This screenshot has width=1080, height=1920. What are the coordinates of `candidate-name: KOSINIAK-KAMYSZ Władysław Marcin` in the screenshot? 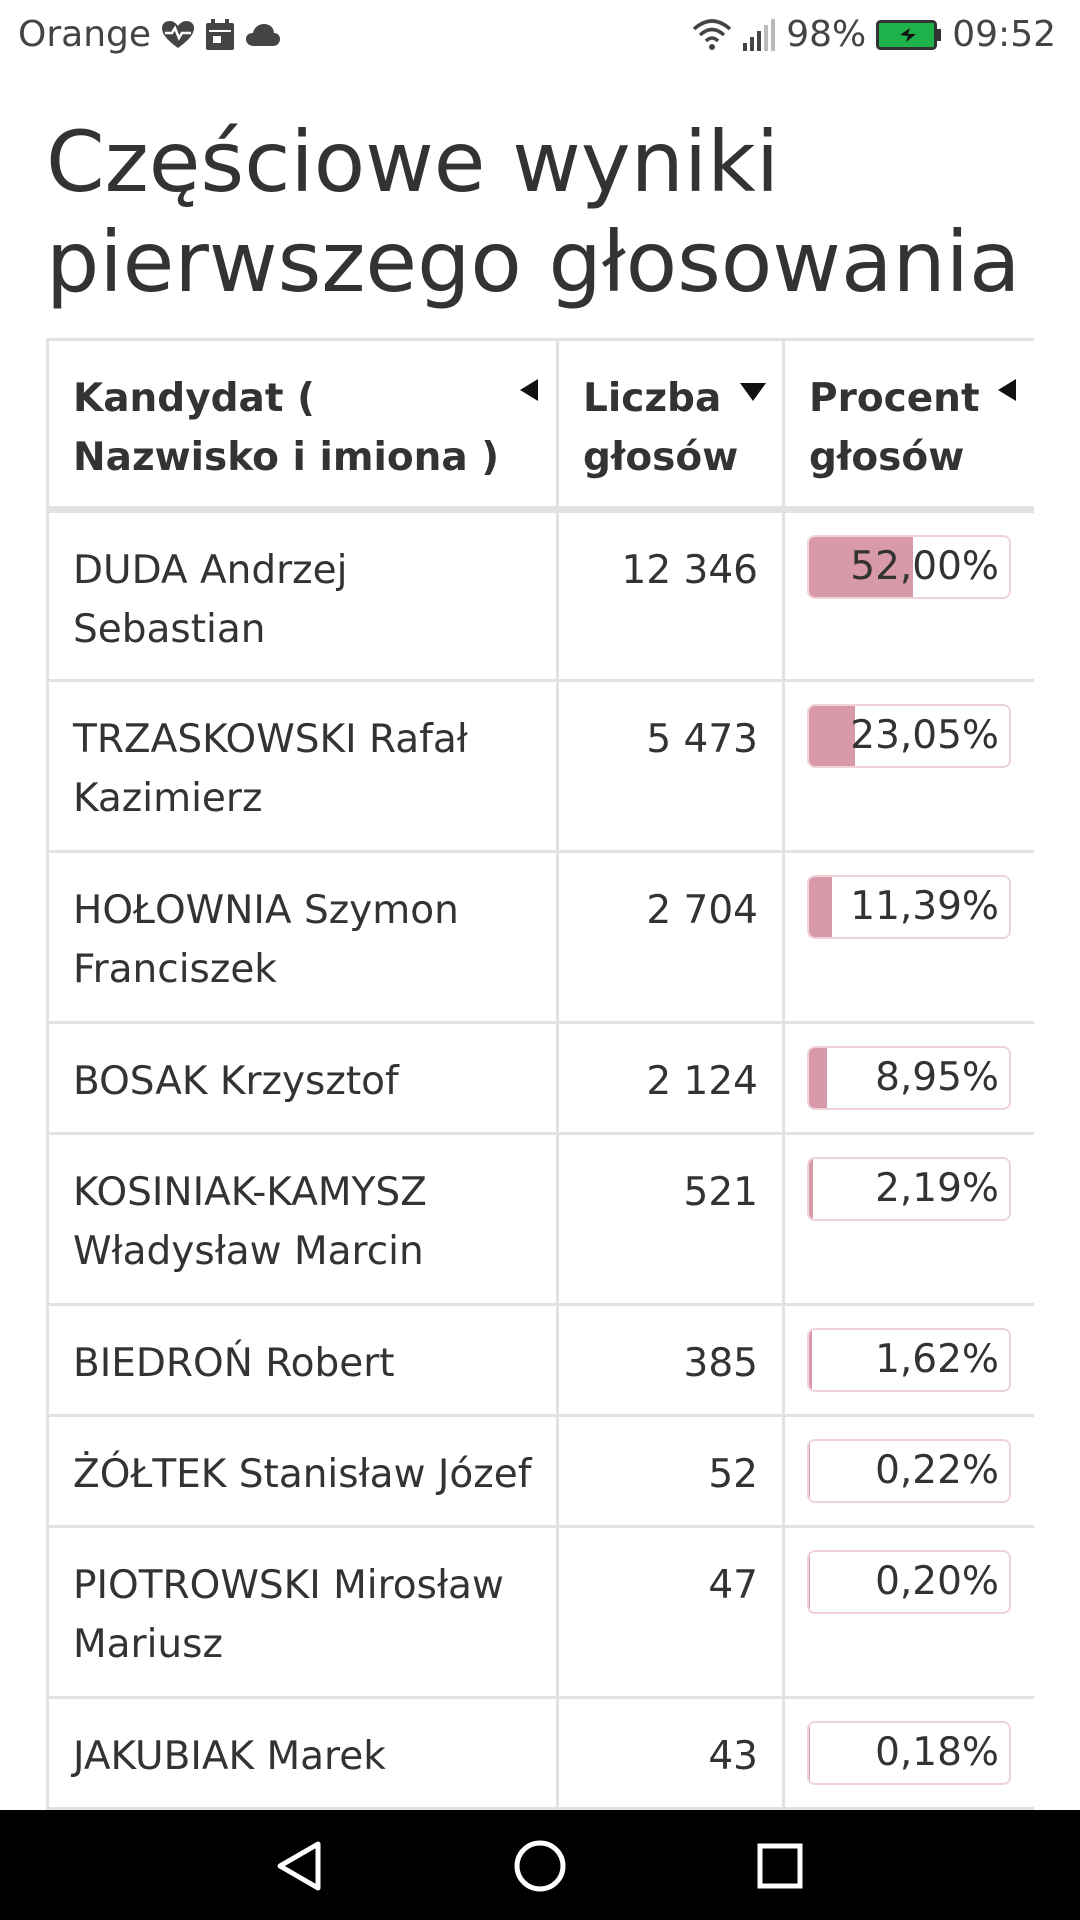 It's located at (302, 1219).